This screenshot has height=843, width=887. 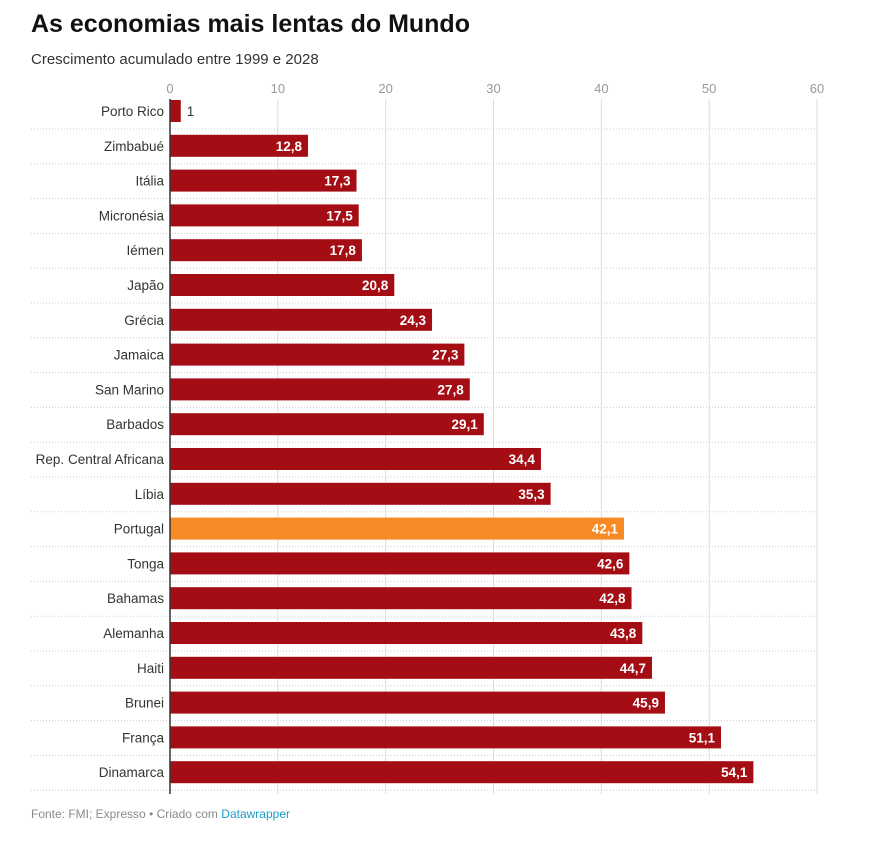 What do you see at coordinates (124, 814) in the screenshot?
I see `source-text: Fonte: FMI; Expresso • Criado com` at bounding box center [124, 814].